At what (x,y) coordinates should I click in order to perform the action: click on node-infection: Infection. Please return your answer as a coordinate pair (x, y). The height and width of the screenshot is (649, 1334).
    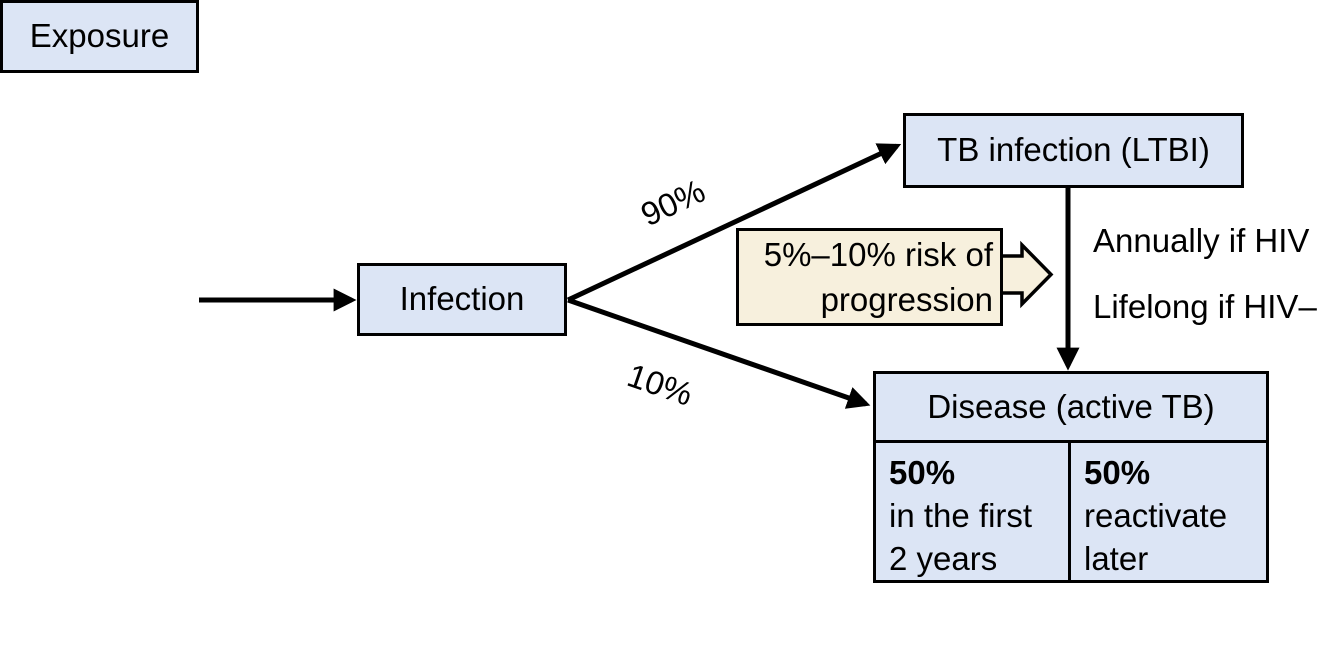
    Looking at the image, I should click on (462, 299).